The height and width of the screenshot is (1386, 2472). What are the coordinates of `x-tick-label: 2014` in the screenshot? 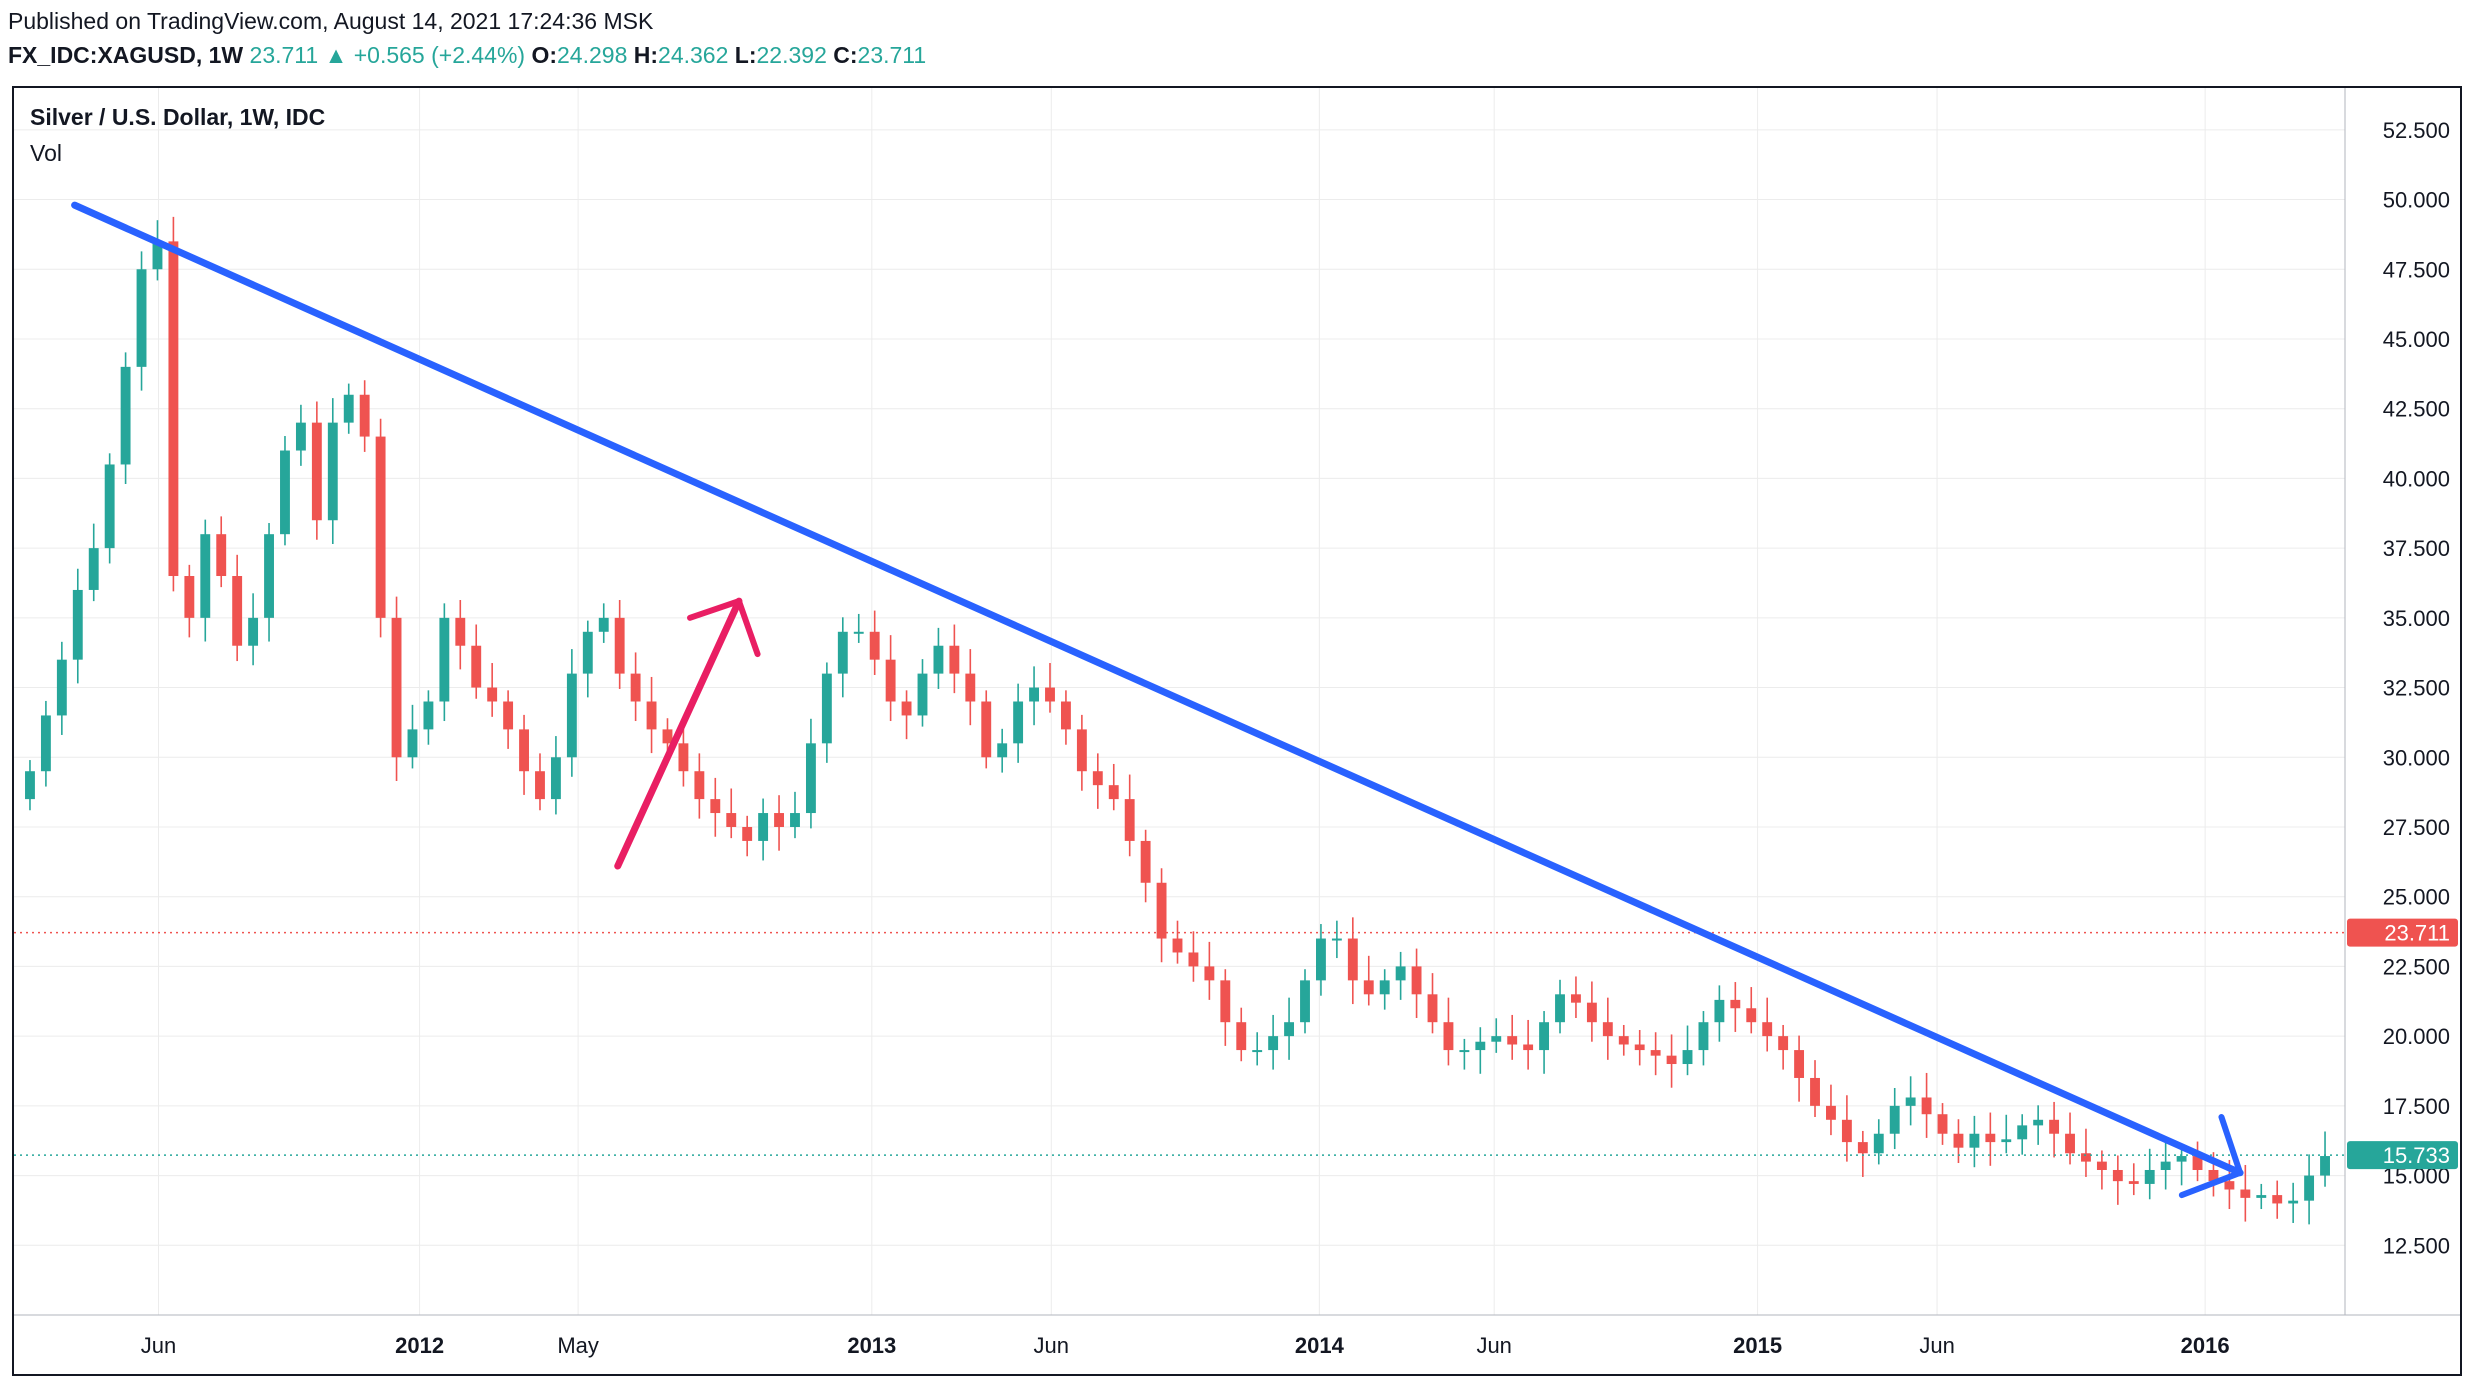 It's located at (1320, 1345).